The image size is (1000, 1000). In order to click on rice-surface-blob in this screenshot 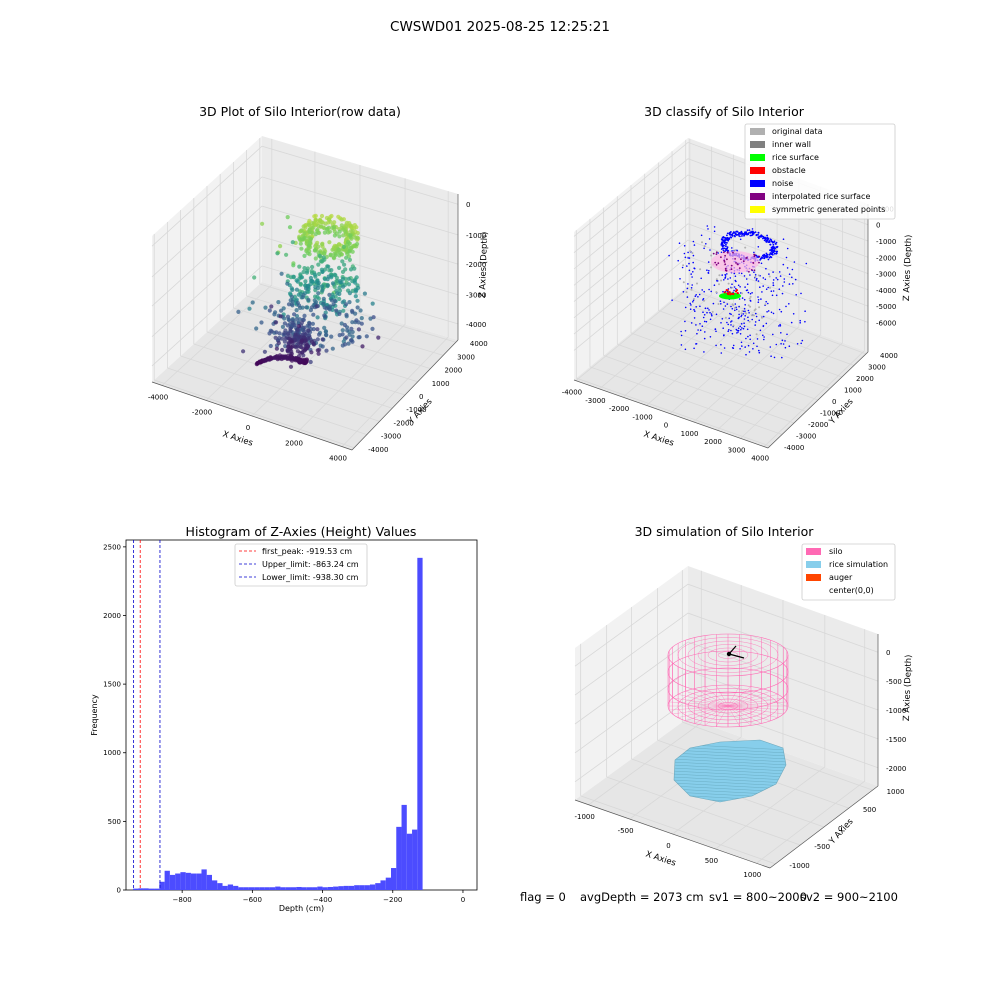, I will do `click(730, 296)`.